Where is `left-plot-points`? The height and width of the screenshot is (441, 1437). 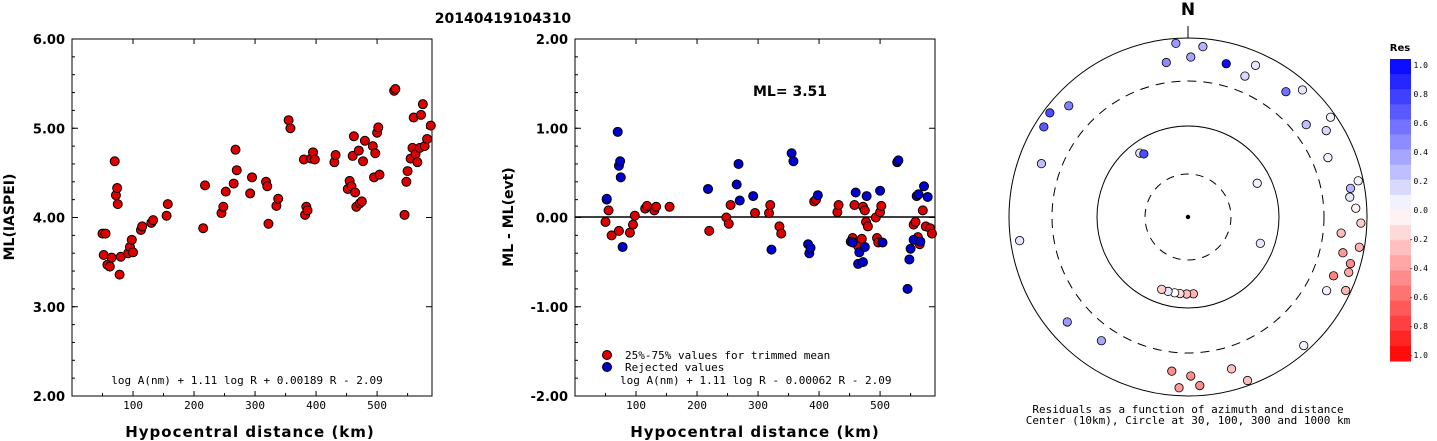 left-plot-points is located at coordinates (266, 181).